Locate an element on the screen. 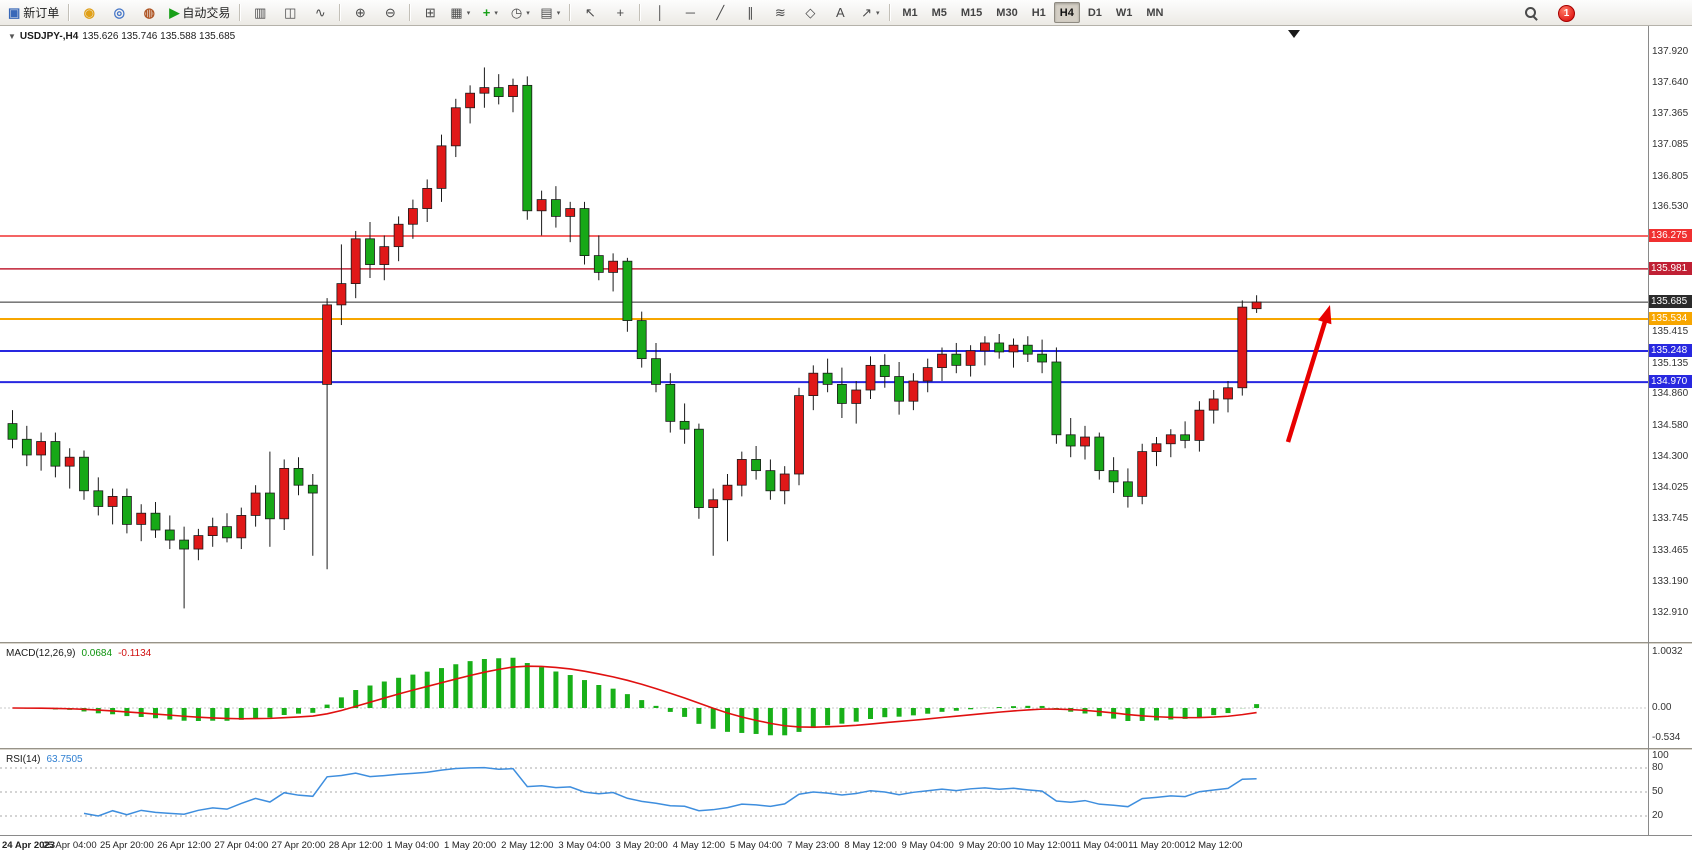 The image size is (1692, 858). macd-main-value: 0.0684 is located at coordinates (97, 653).